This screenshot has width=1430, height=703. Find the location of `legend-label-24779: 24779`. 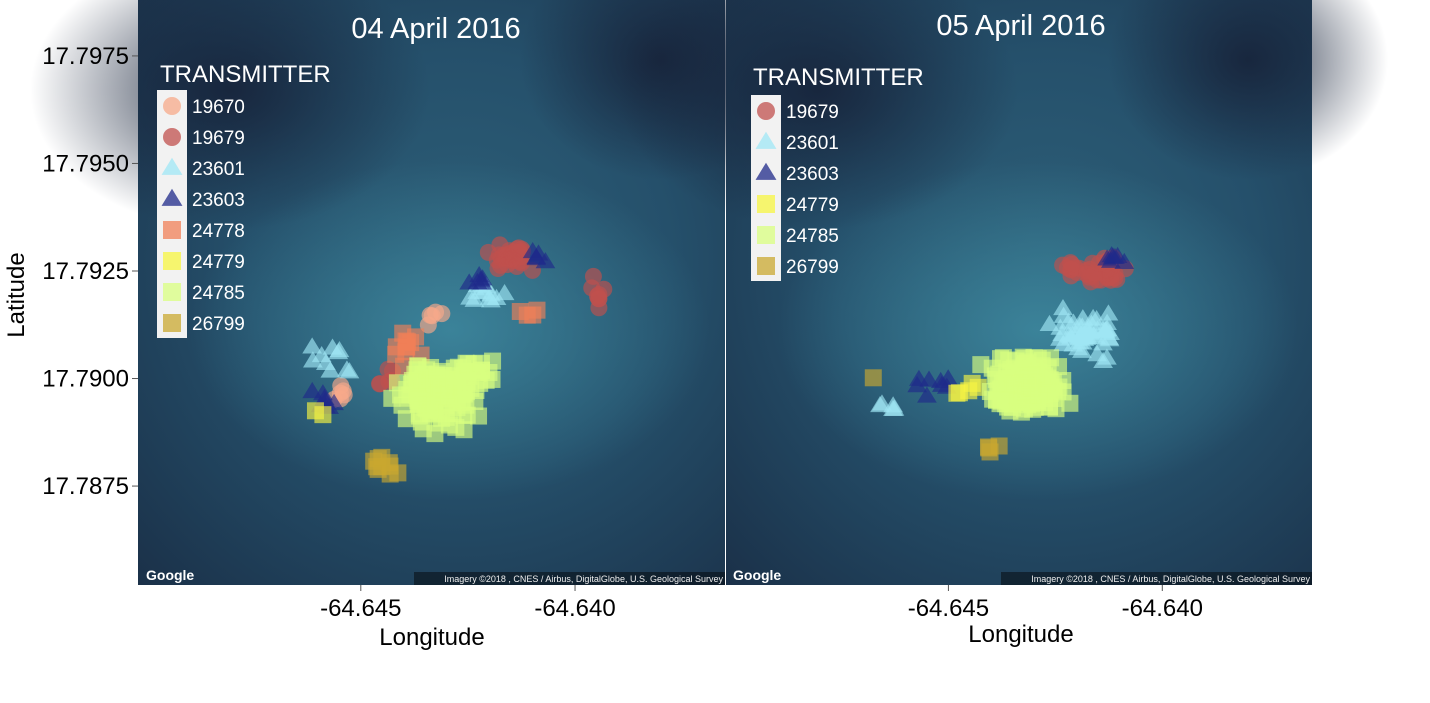

legend-label-24779: 24779 is located at coordinates (812, 205).